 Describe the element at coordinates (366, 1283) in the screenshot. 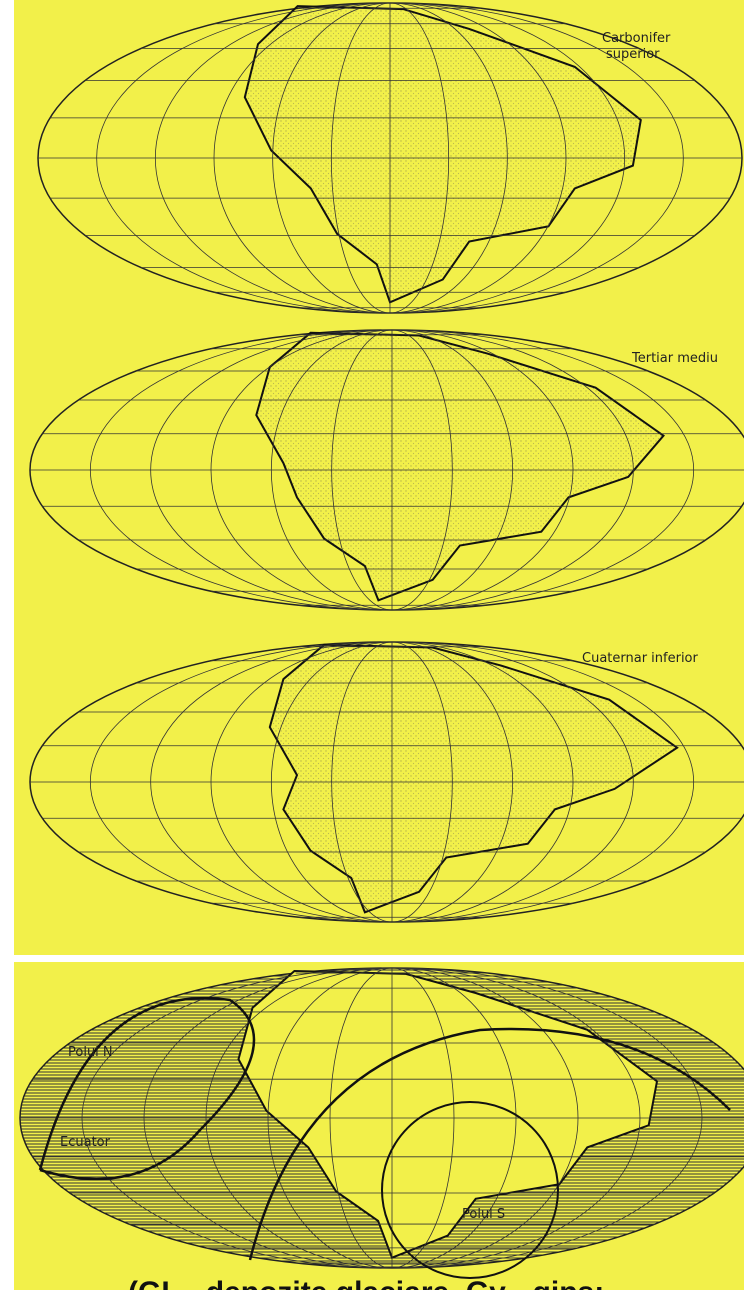

I see `caption: (GL - depozite glaciare, Gy - gips;` at that location.